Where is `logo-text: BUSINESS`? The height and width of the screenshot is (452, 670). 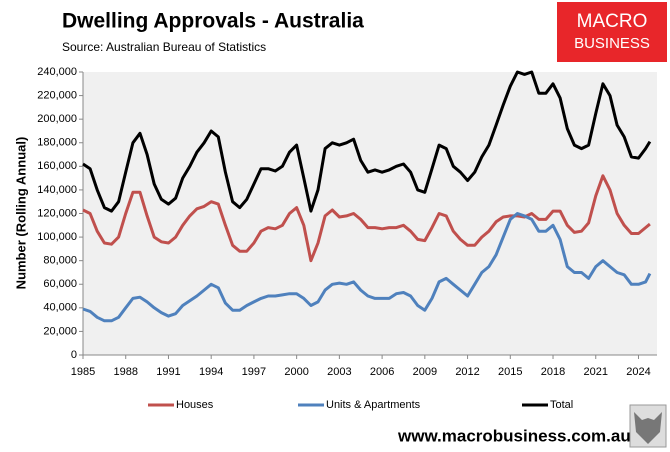
logo-text: BUSINESS is located at coordinates (612, 43).